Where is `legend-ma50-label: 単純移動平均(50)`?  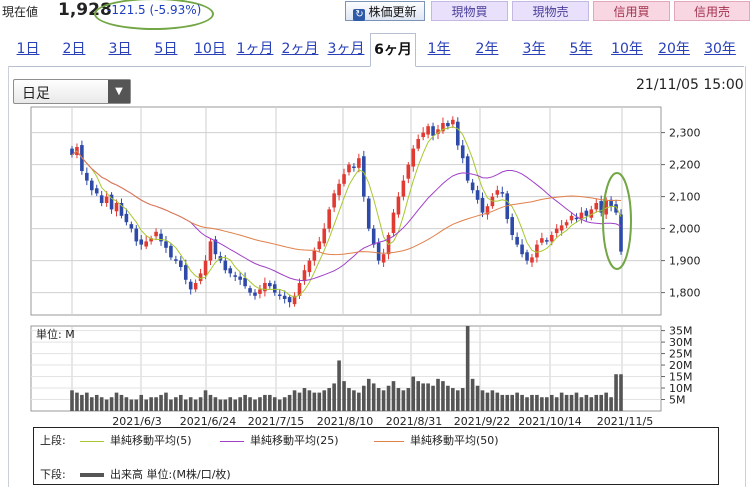 legend-ma50-label: 単純移動平均(50) is located at coordinates (454, 440).